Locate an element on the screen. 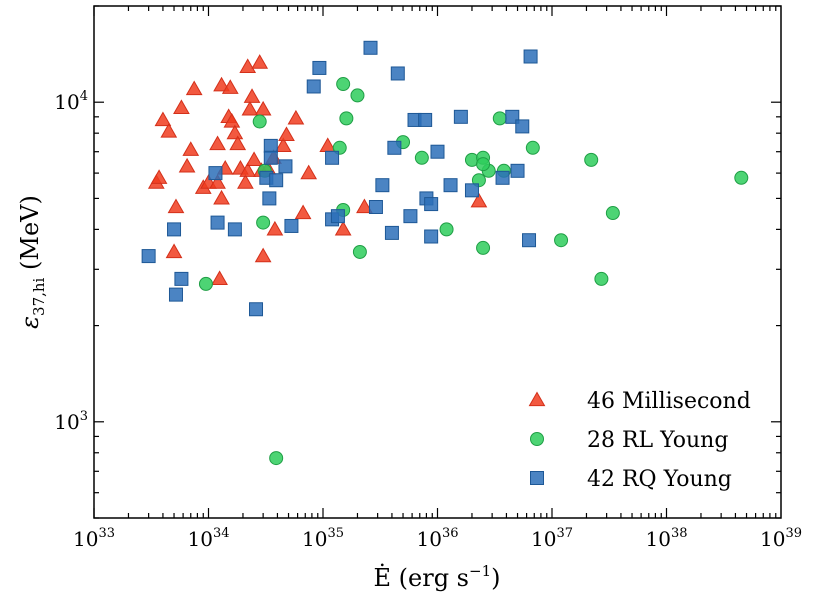 This screenshot has width=813, height=603. svg-text: ε37,hi (MeV) is located at coordinates (32, 262).